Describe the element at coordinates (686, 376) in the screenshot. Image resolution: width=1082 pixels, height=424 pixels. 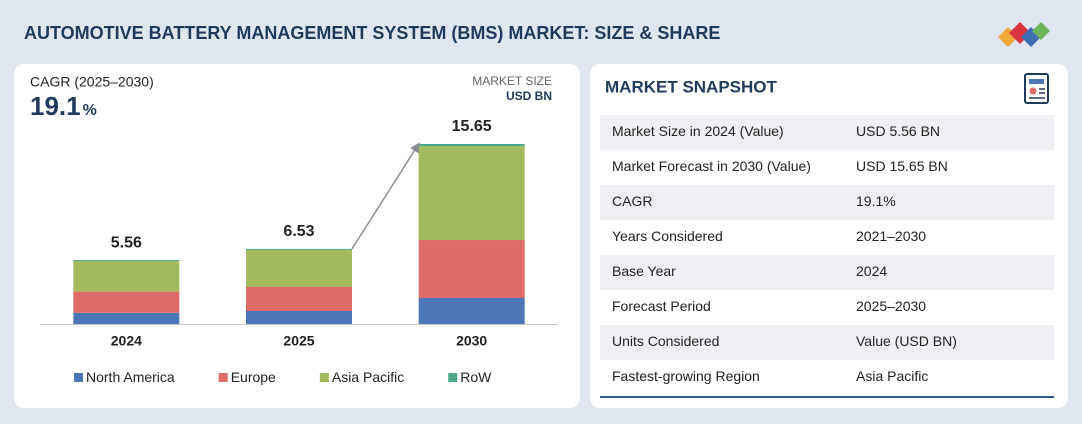
I see `row-label: Fastest-growing Region` at that location.